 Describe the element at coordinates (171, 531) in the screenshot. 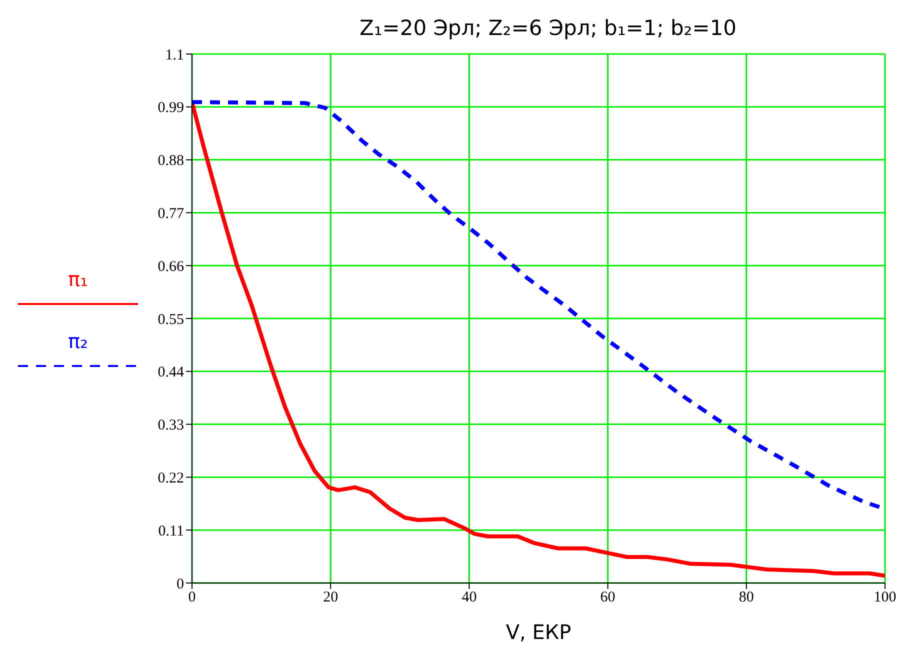

I see `y-tick-label: 0.11` at that location.